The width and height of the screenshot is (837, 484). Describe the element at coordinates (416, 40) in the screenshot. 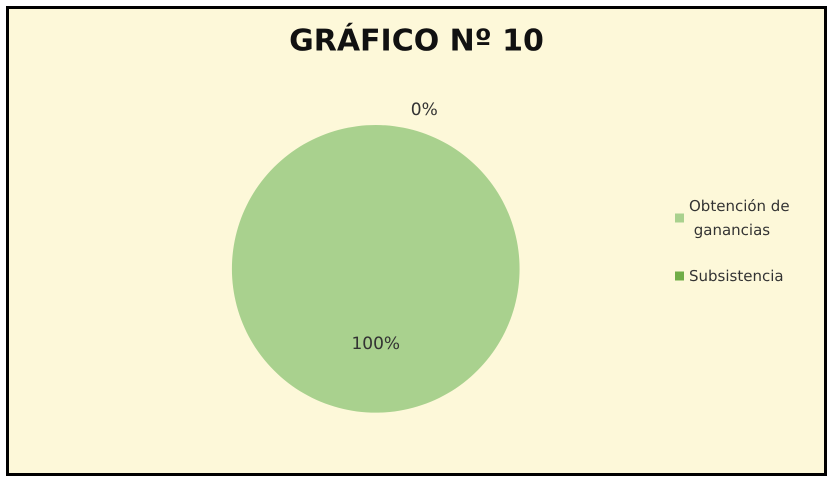

I see `chart-title: GRÁFICO Nº 10` at that location.